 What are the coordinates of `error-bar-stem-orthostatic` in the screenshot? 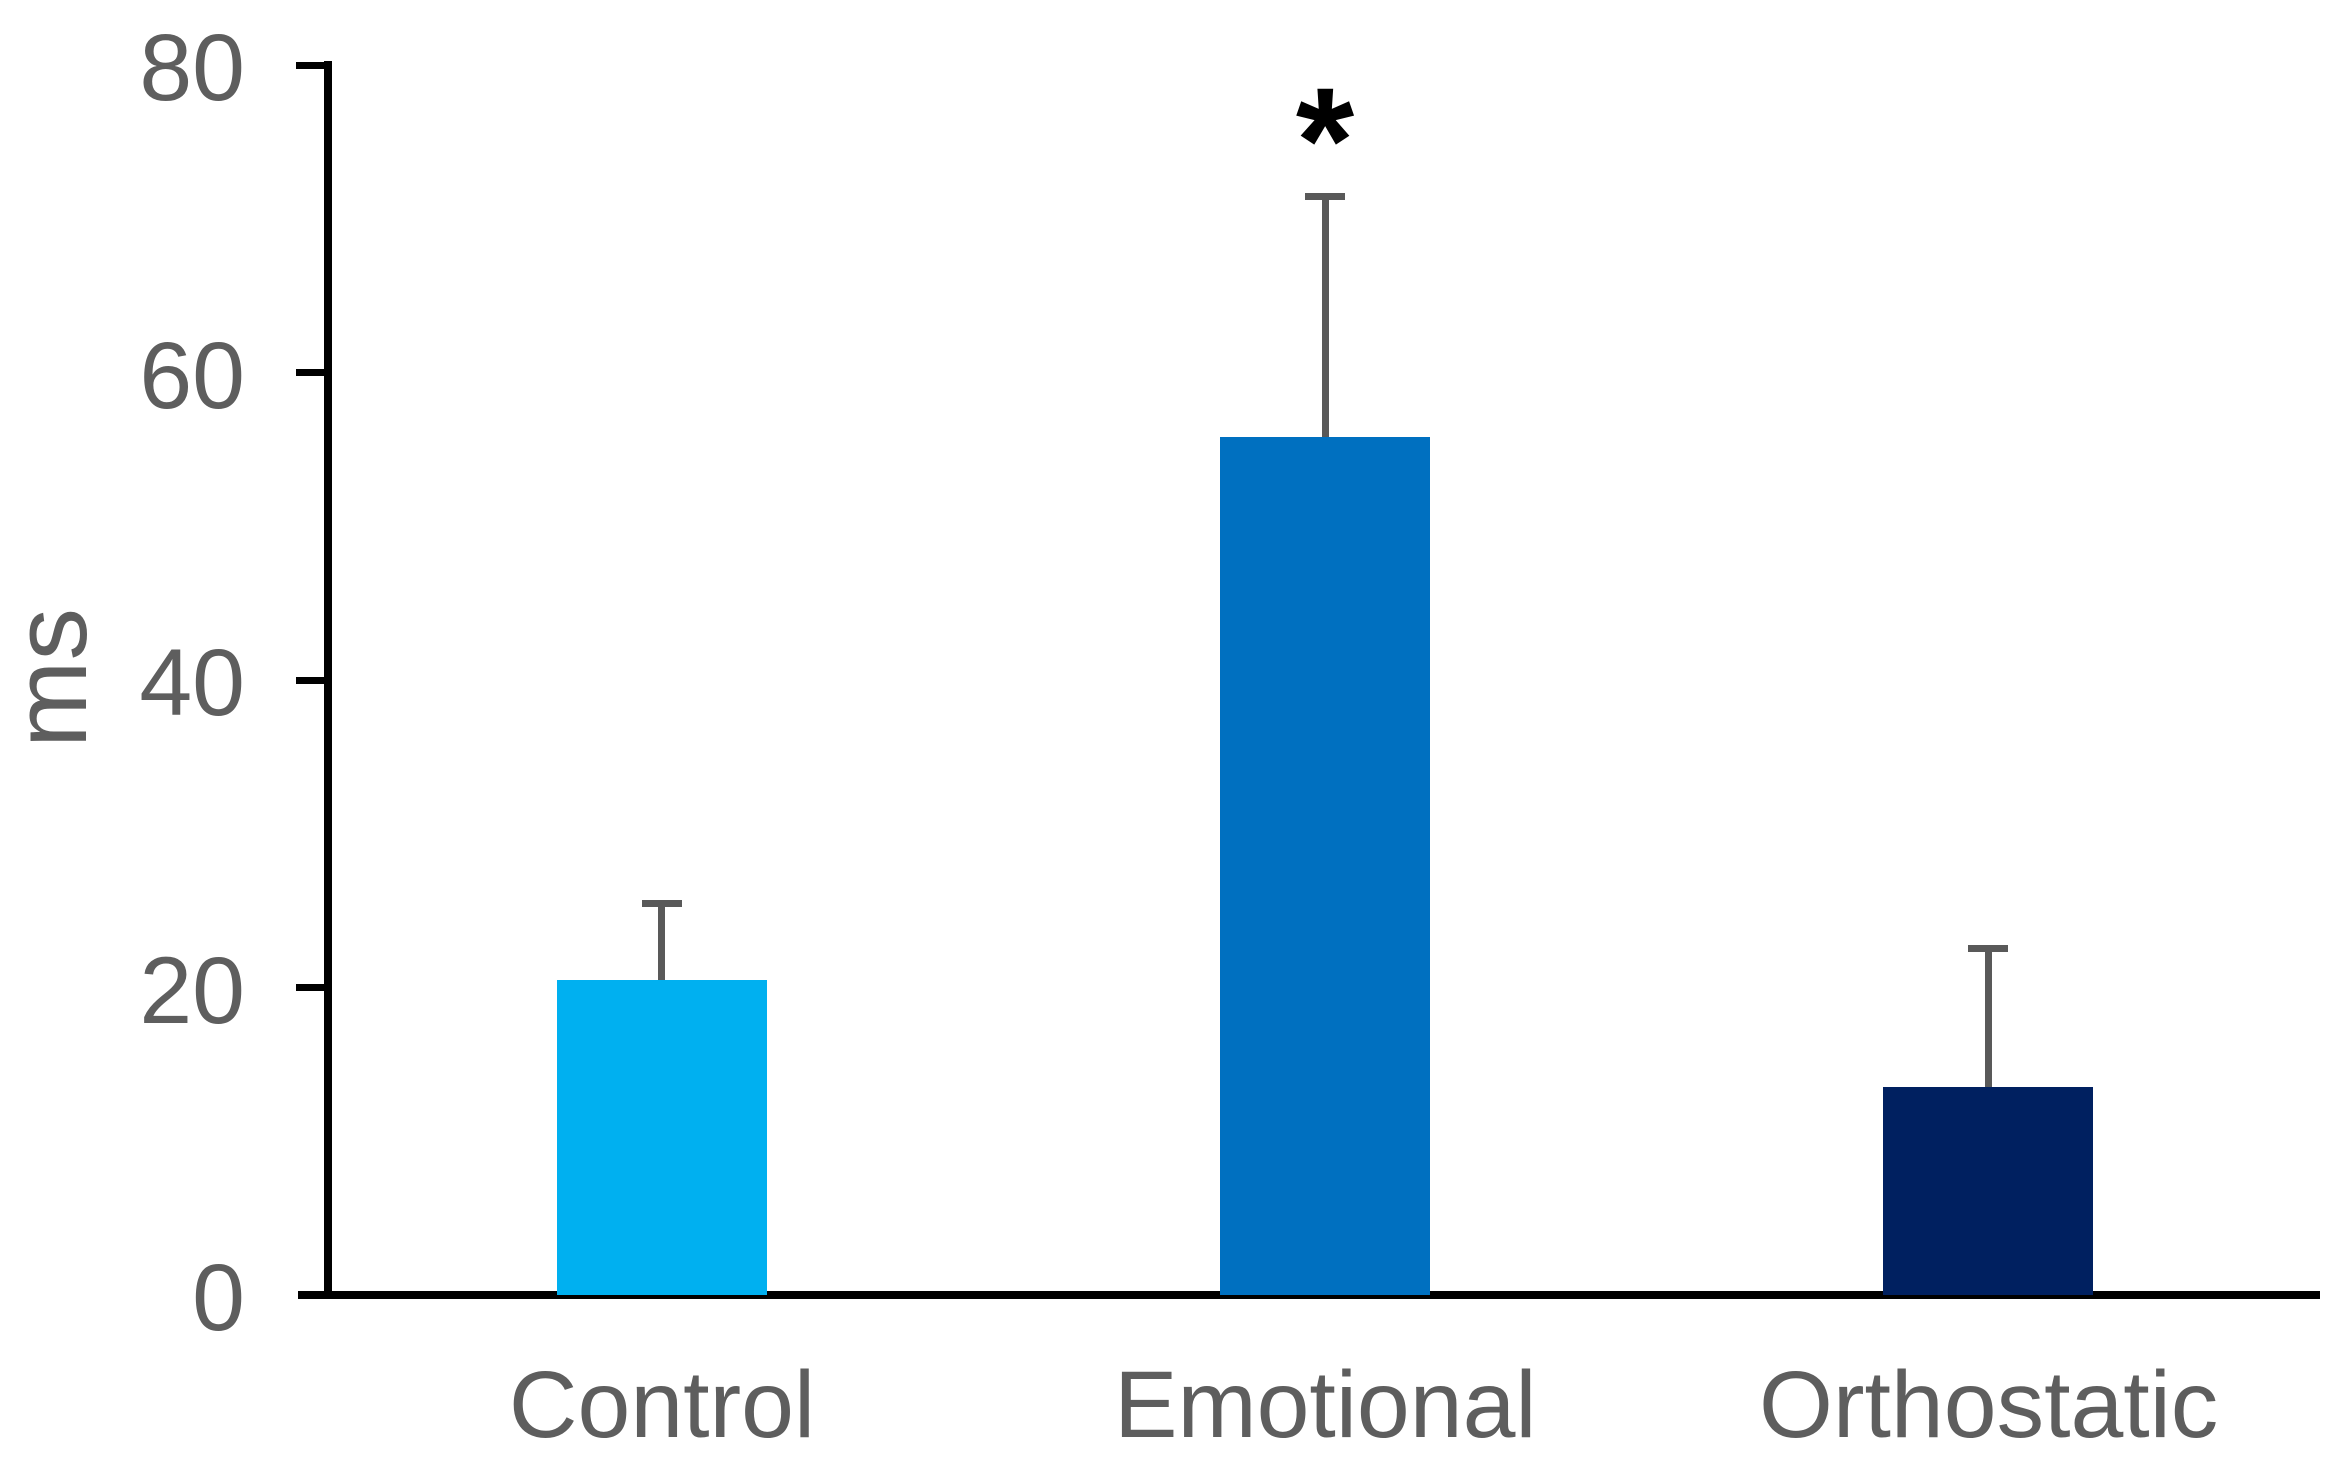 It's located at (1988, 1017).